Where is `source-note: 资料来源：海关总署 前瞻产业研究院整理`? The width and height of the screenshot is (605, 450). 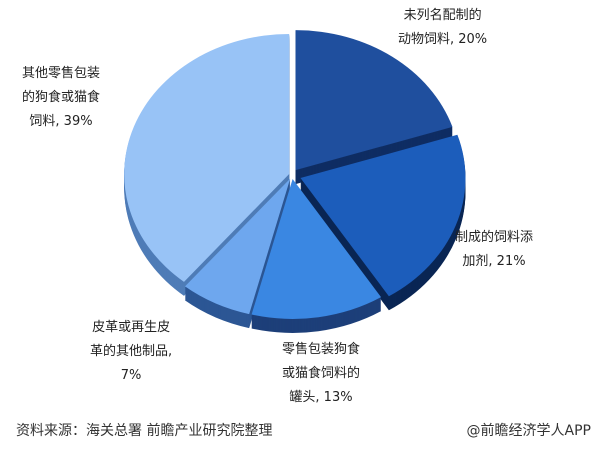
source-note: 资料来源：海关总署 前瞻产业研究院整理 is located at coordinates (144, 431).